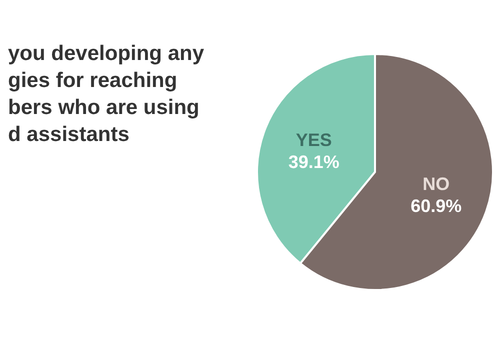 Image resolution: width=500 pixels, height=350 pixels. What do you see at coordinates (436, 184) in the screenshot?
I see `slice-label: NO` at bounding box center [436, 184].